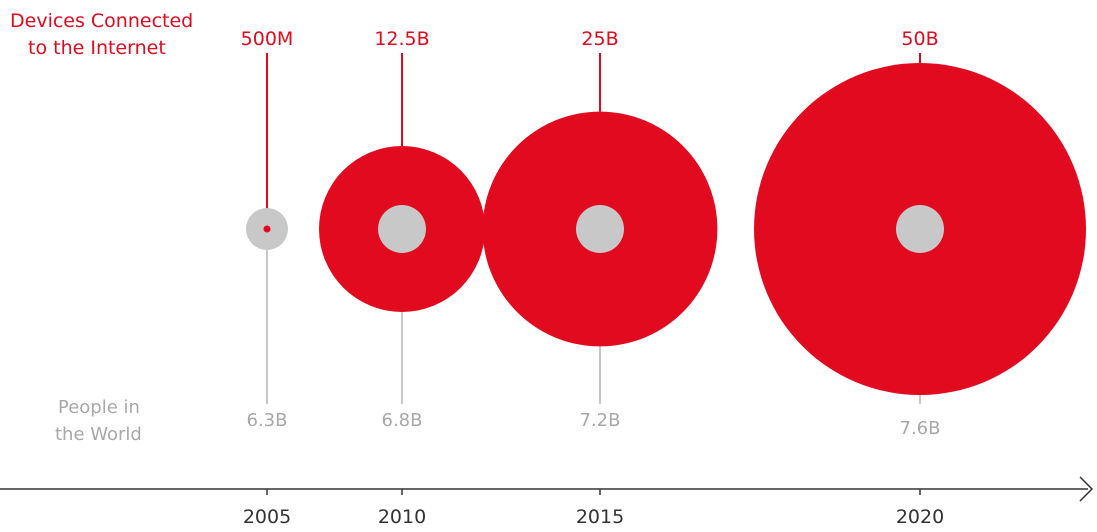 The width and height of the screenshot is (1097, 532). What do you see at coordinates (267, 229) in the screenshot?
I see `devices-bubble-2005` at bounding box center [267, 229].